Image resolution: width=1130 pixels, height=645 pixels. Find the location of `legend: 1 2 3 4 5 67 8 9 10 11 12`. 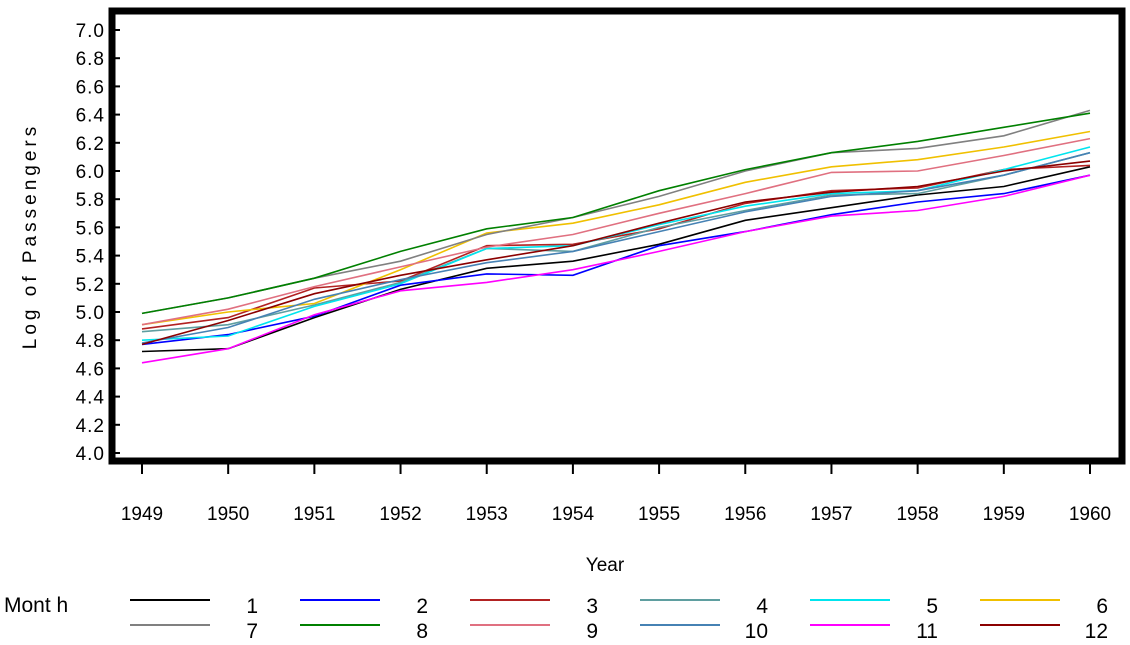

legend: 1 2 3 4 5 67 8 9 10 11 12 is located at coordinates (619, 619).